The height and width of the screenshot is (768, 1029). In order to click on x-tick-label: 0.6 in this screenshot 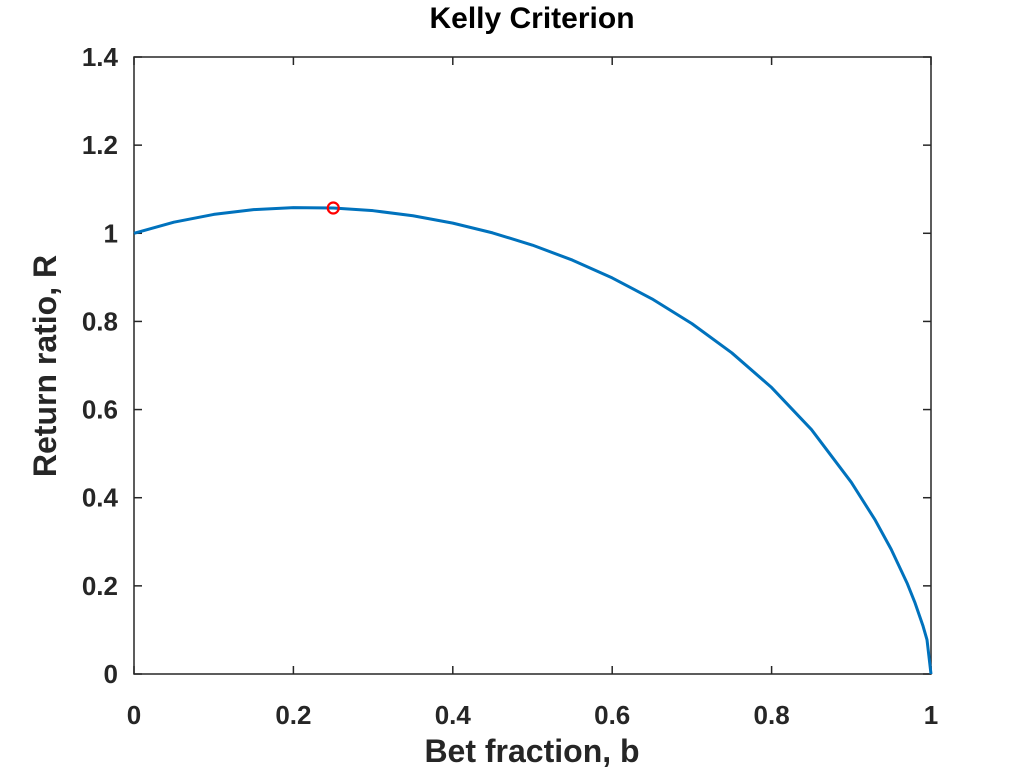, I will do `click(612, 715)`.